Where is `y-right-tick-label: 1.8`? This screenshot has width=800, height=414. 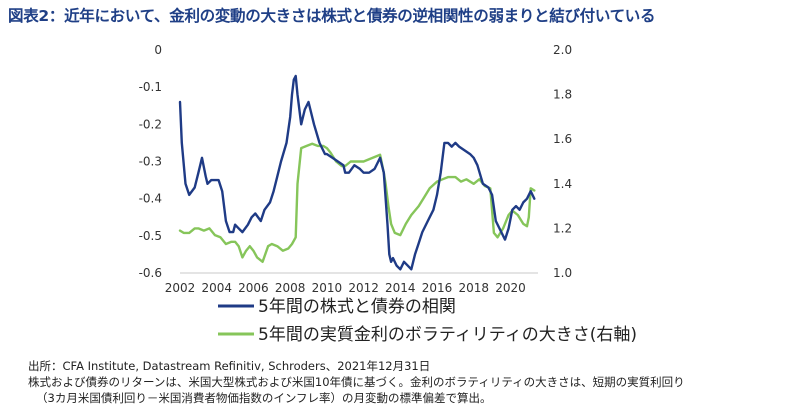 y-right-tick-label: 1.8 is located at coordinates (562, 95).